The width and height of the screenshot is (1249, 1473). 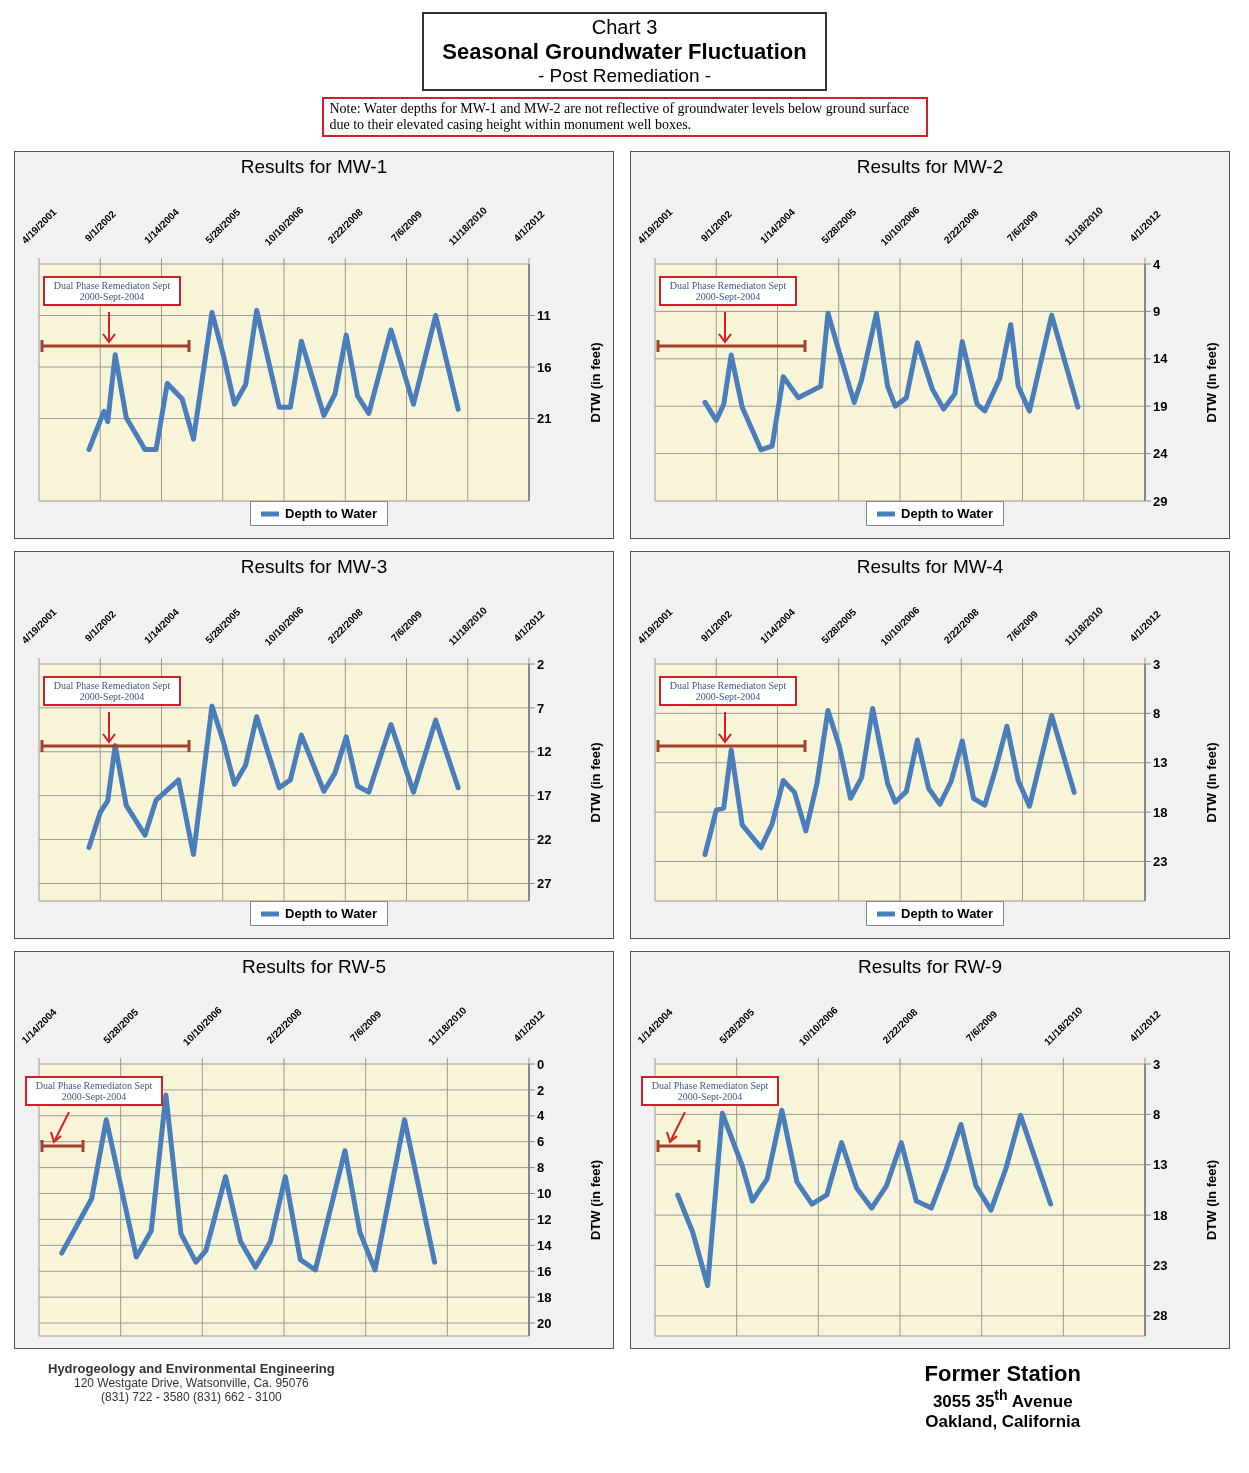 I want to click on chart-title: Results for MW-4, so click(x=930, y=566).